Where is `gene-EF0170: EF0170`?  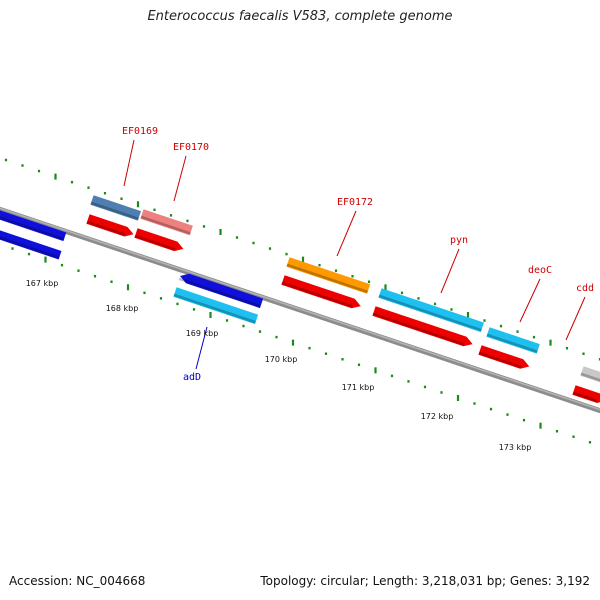
gene-EF0170: EF0170 is located at coordinates (171, 198).